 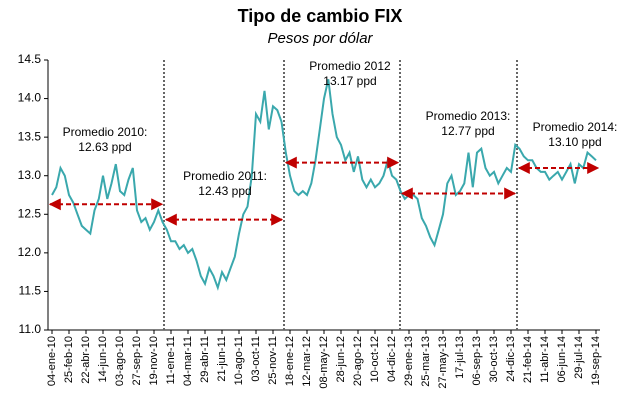 What do you see at coordinates (30, 213) in the screenshot?
I see `y-tick-label: 12.5` at bounding box center [30, 213].